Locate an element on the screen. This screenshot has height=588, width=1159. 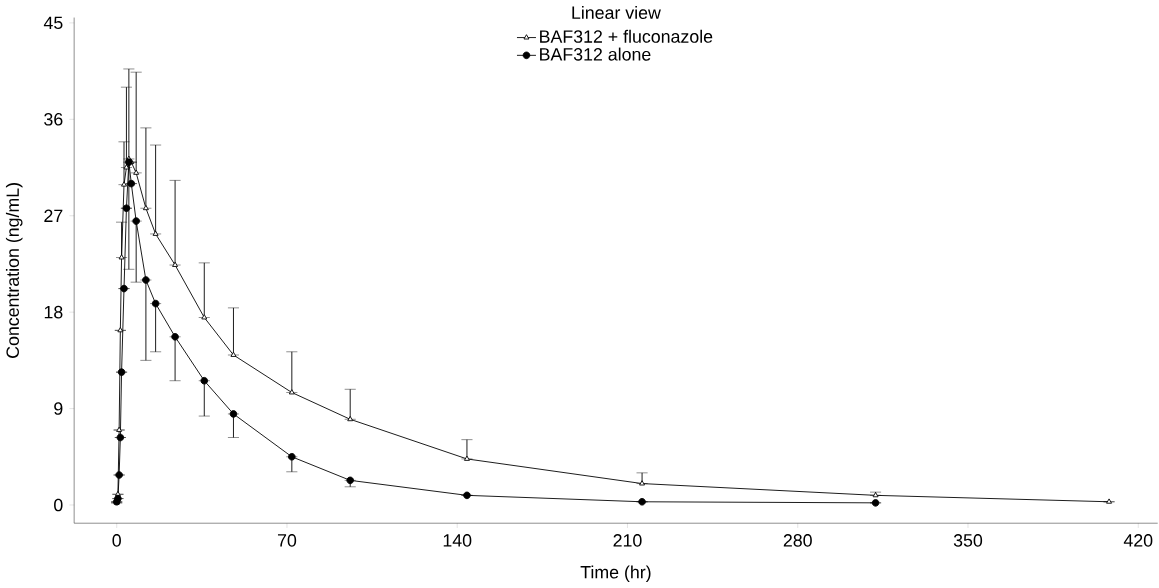
y-tick-label: 27 is located at coordinates (53, 215).